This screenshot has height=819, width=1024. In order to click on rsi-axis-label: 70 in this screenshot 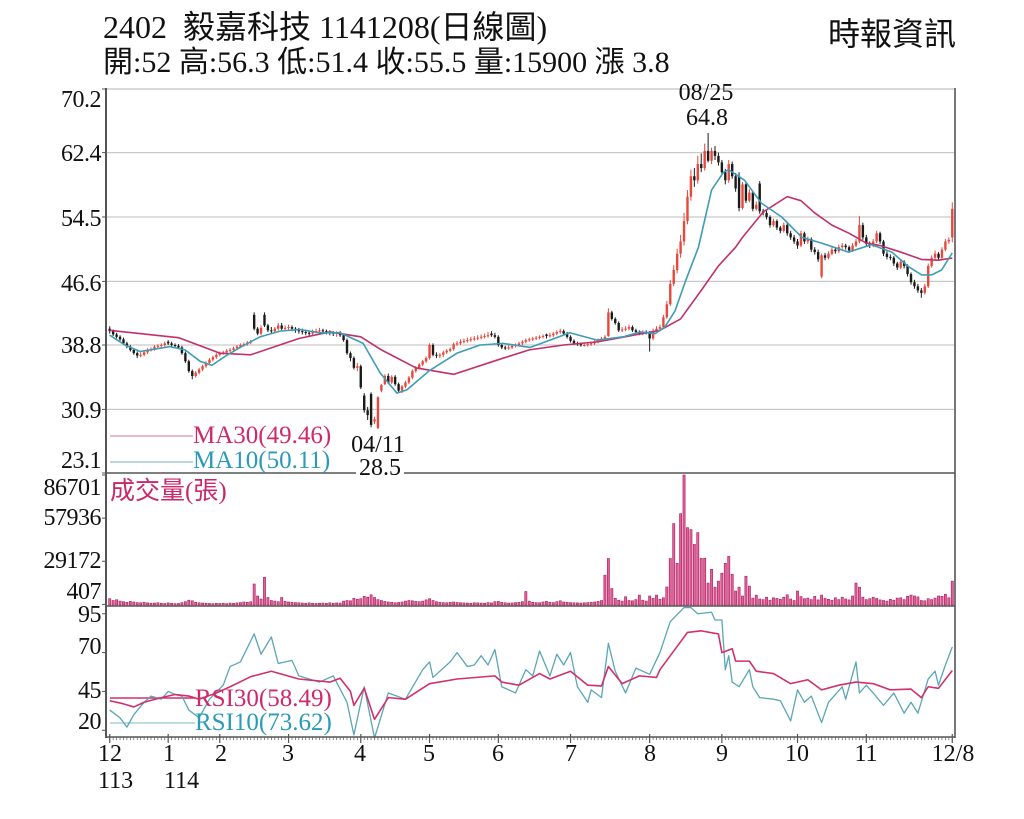, I will do `click(90, 647)`.